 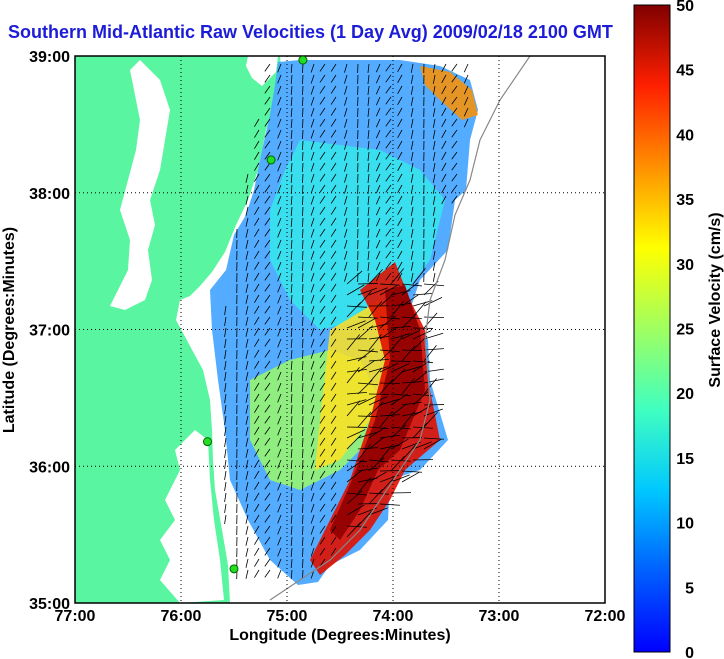 I want to click on station-markers, so click(x=255, y=314).